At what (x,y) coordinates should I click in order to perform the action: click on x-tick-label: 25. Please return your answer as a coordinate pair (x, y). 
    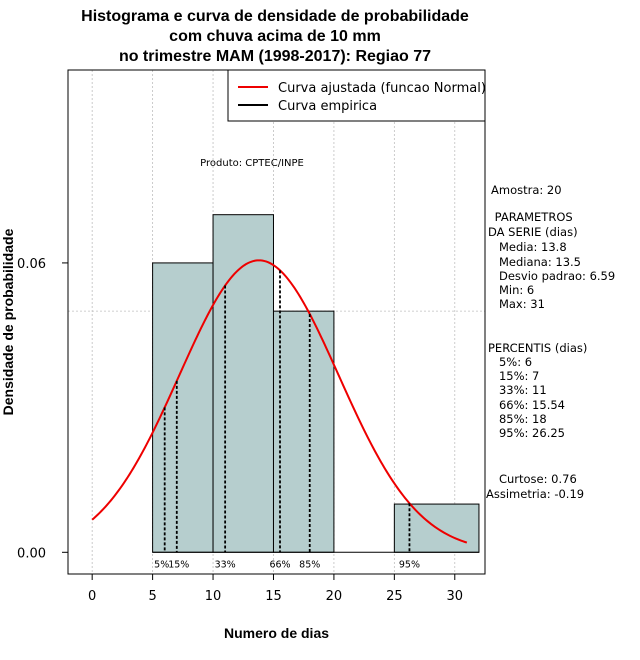
    Looking at the image, I should click on (394, 596).